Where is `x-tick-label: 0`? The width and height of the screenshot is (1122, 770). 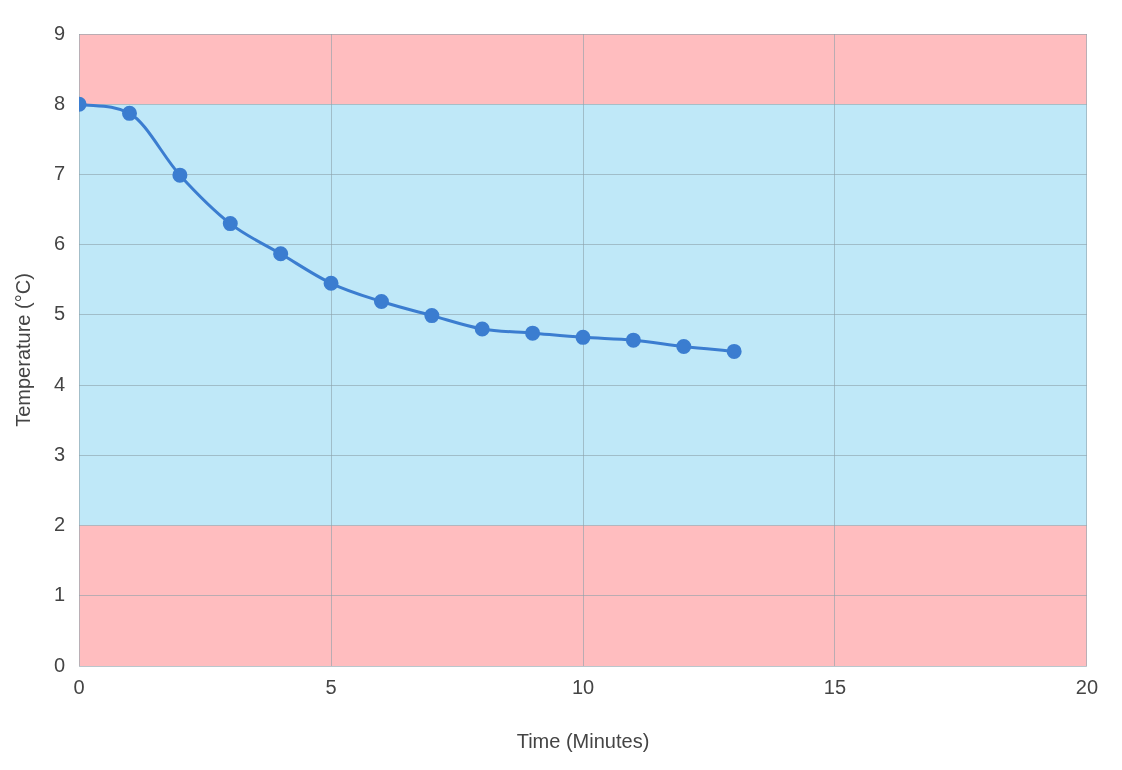 x-tick-label: 0 is located at coordinates (79, 686).